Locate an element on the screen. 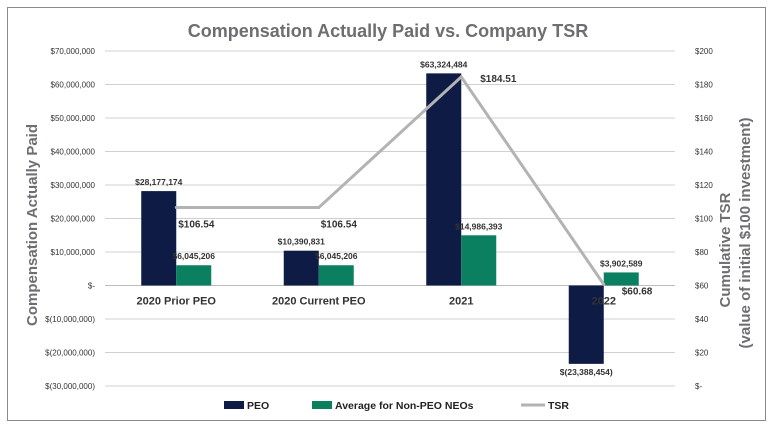  category-label: 2020 Prior PEO is located at coordinates (177, 302).